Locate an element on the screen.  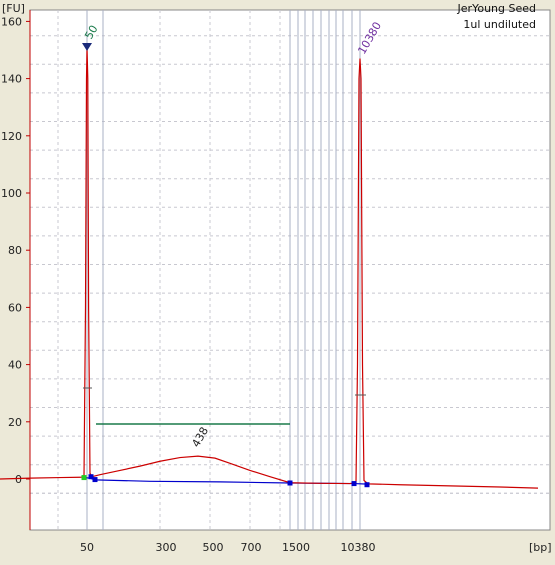
y-tick-label: 60 is located at coordinates (15, 307).